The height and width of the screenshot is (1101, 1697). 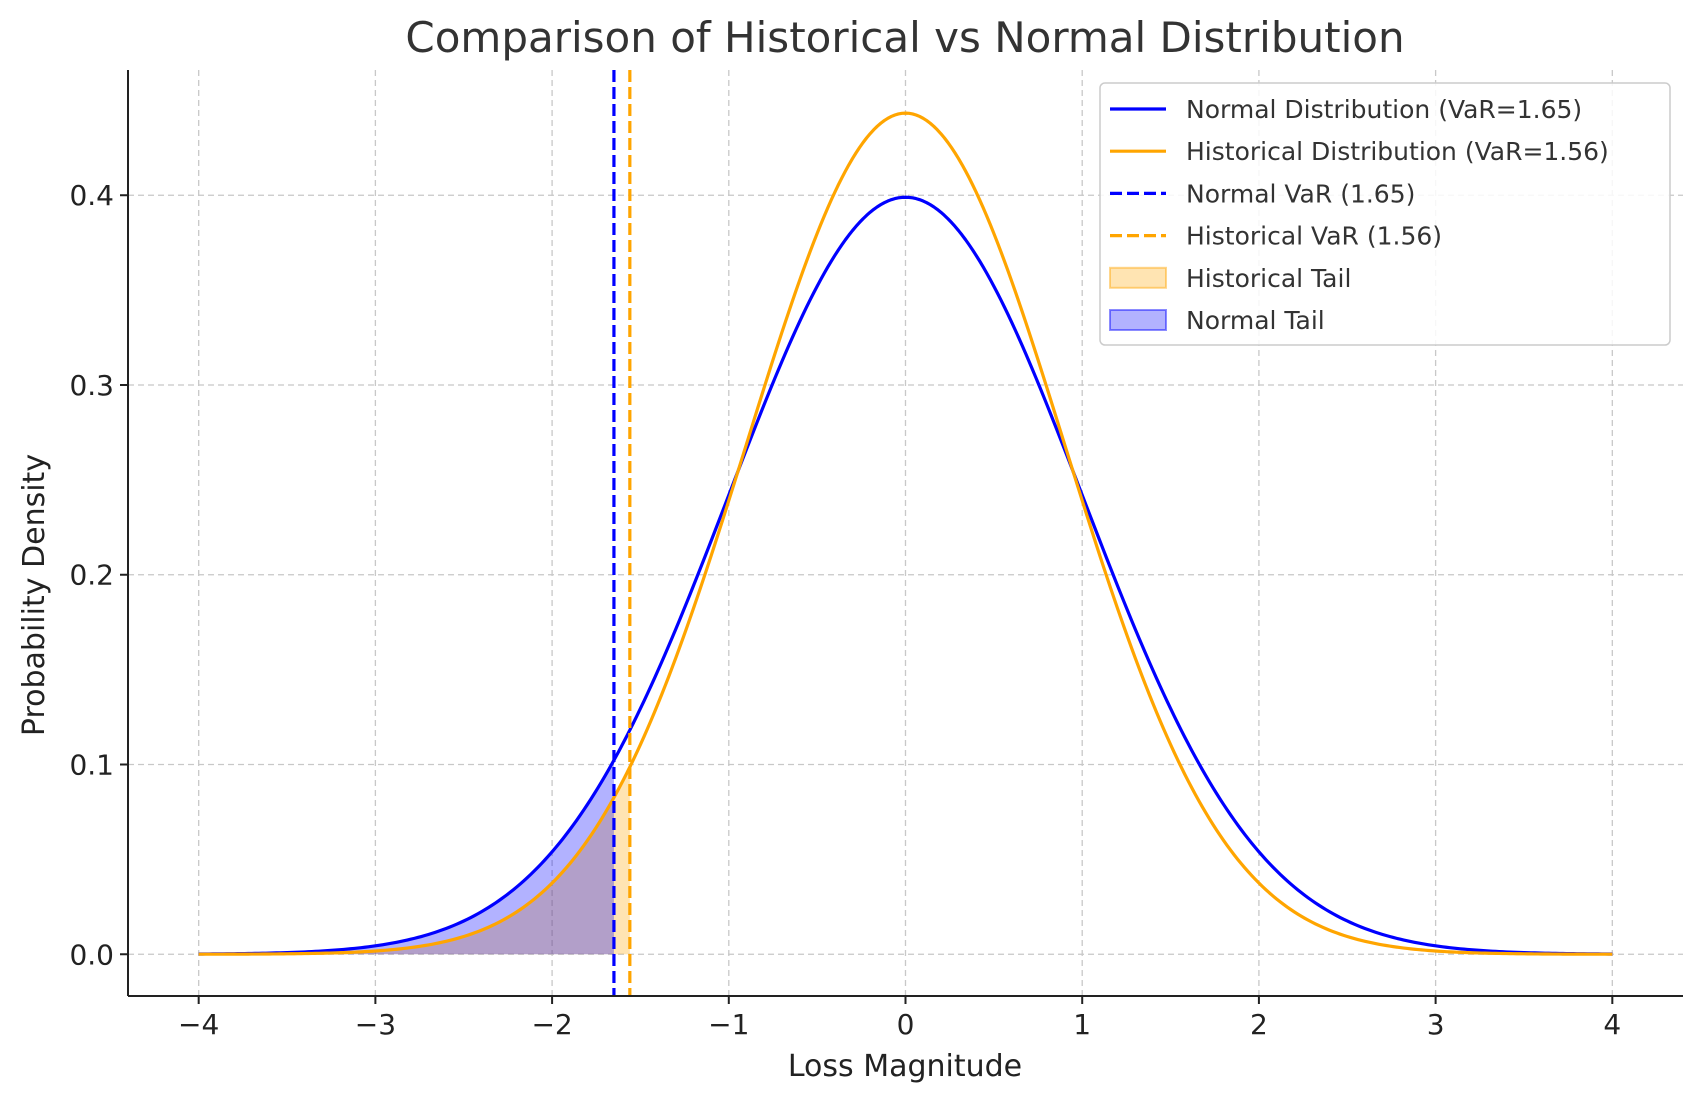 What do you see at coordinates (551, 1024) in the screenshot?
I see `x-tick-label: −2` at bounding box center [551, 1024].